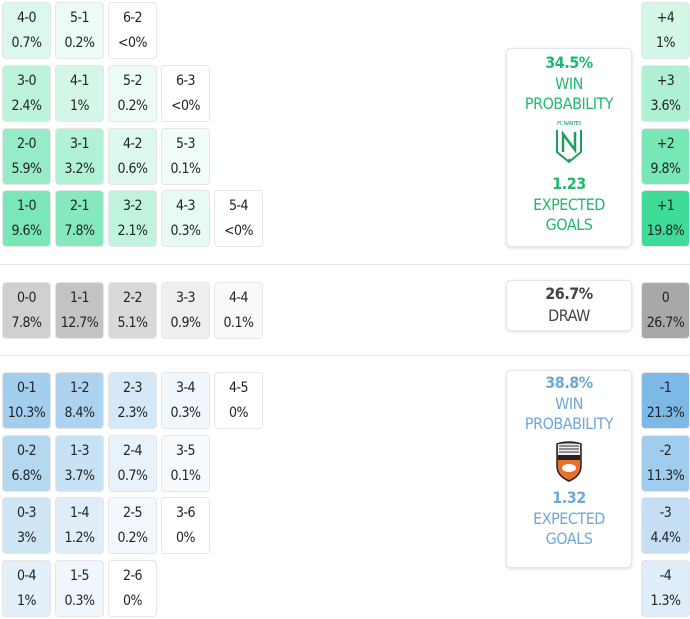 The width and height of the screenshot is (690, 619). What do you see at coordinates (185, 525) in the screenshot?
I see `score-cell: 3-6 0%` at bounding box center [185, 525].